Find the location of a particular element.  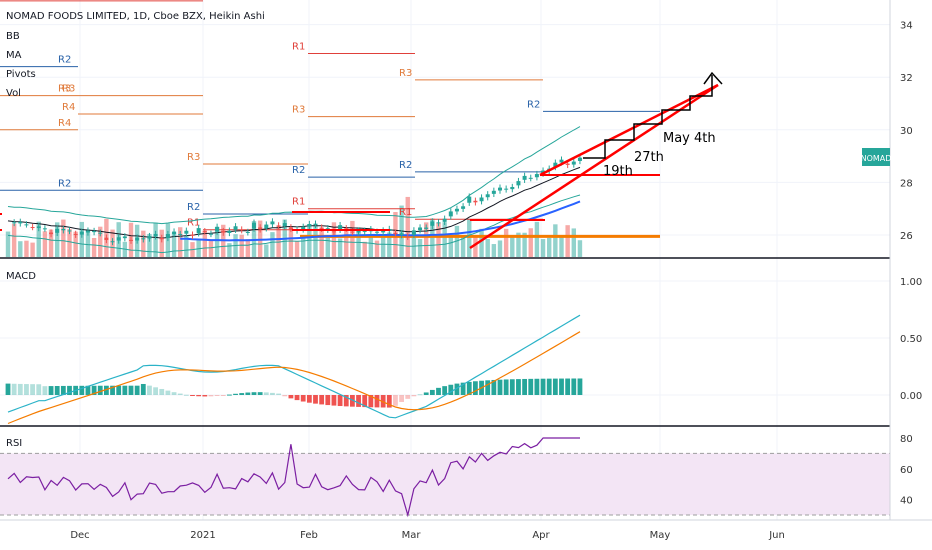

time-tick-label-5: May is located at coordinates (660, 535).